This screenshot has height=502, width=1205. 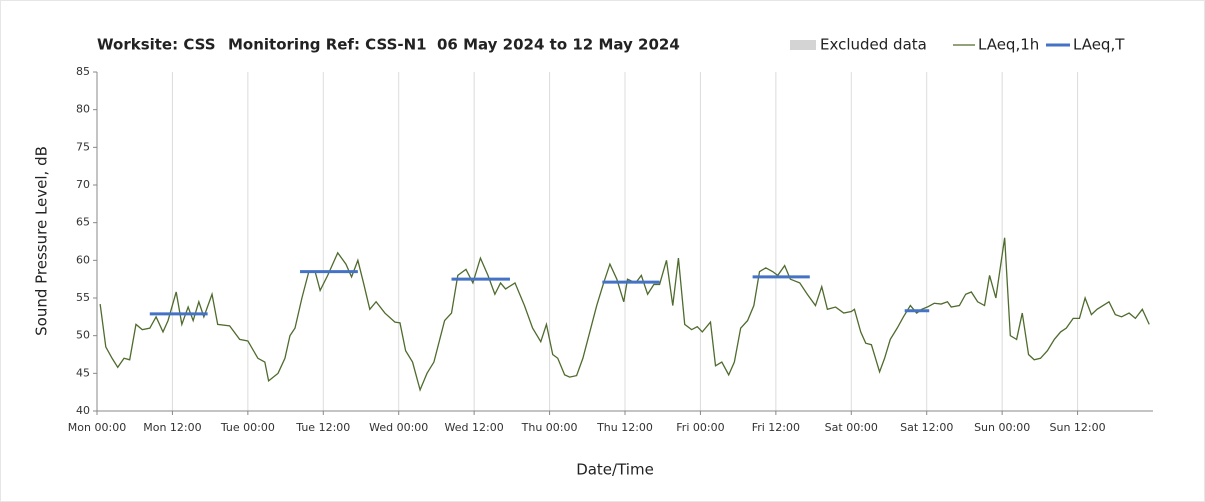 I want to click on legend-label: Excluded data, so click(x=873, y=45).